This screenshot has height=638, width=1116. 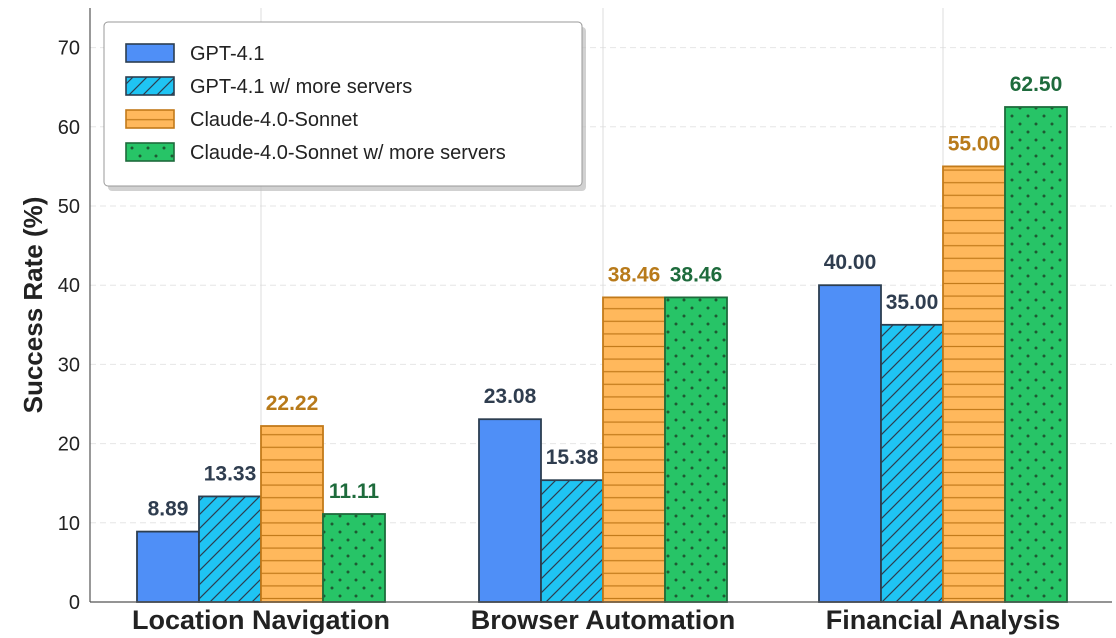 I want to click on x-tick-label: Location Navigation, so click(x=261, y=620).